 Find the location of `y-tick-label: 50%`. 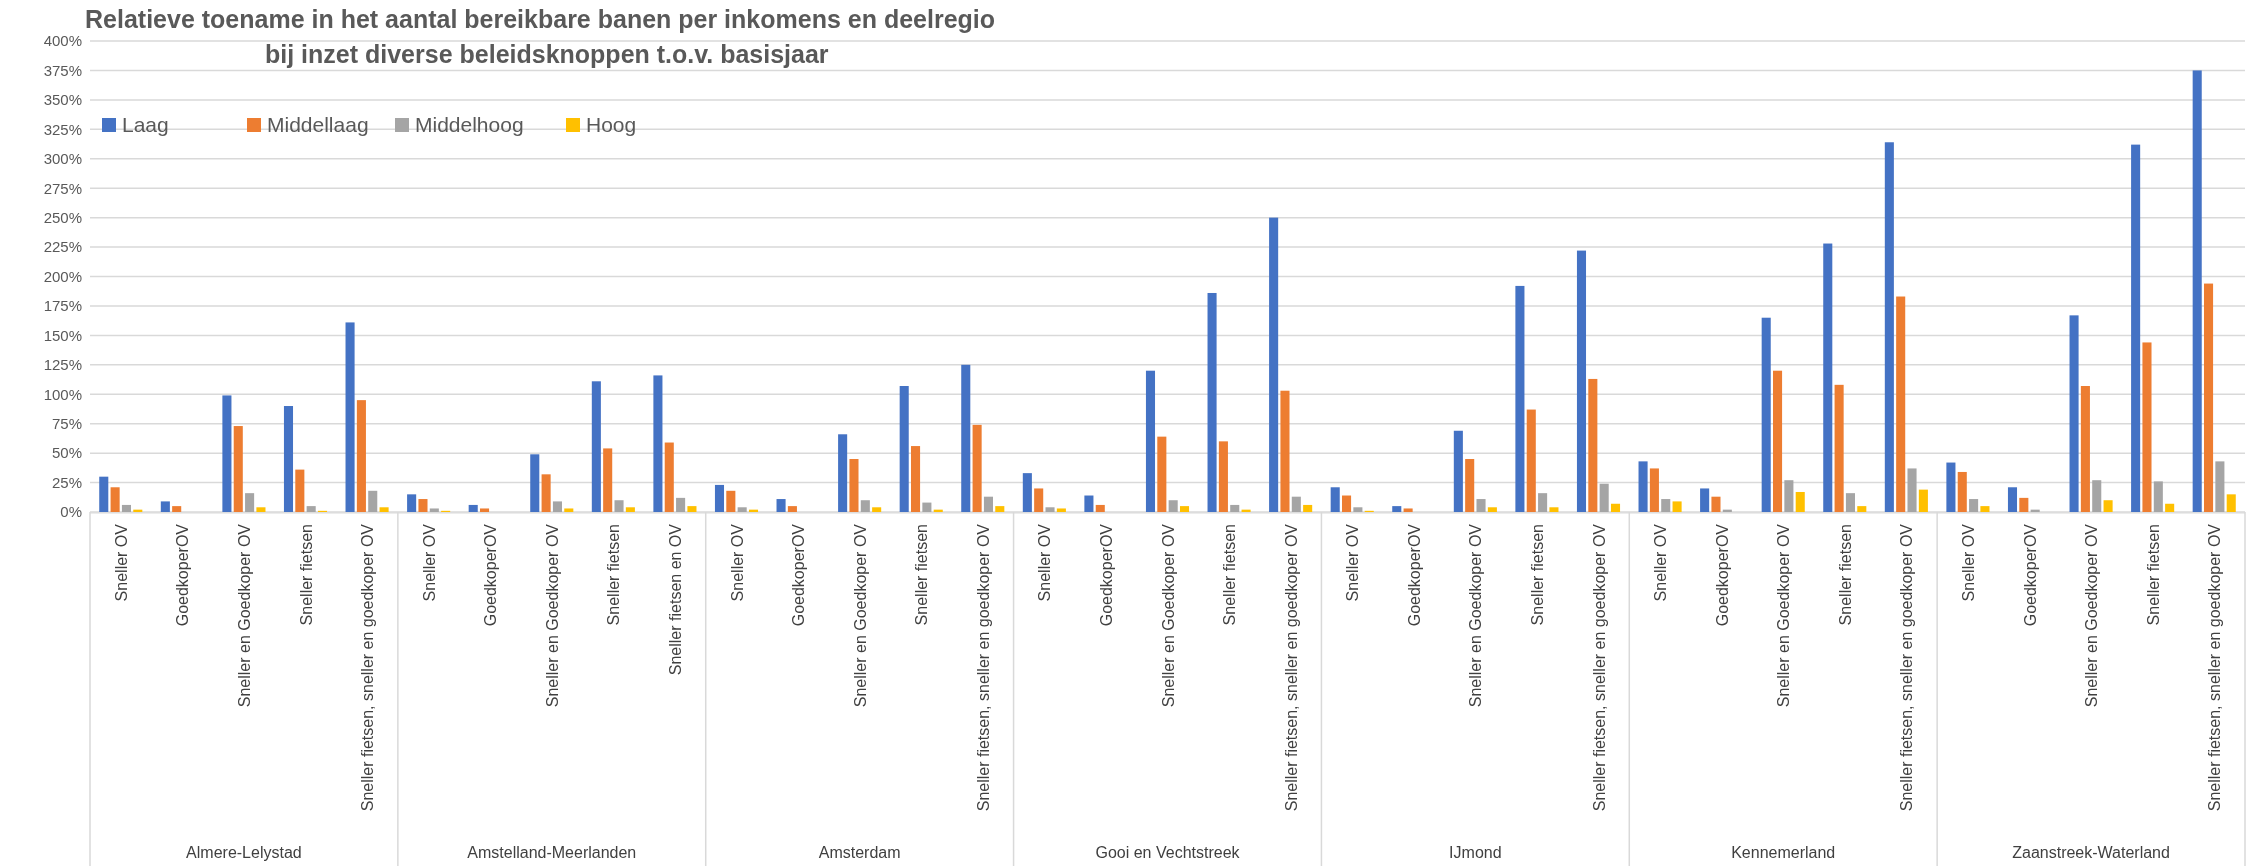

y-tick-label: 50% is located at coordinates (66, 453).